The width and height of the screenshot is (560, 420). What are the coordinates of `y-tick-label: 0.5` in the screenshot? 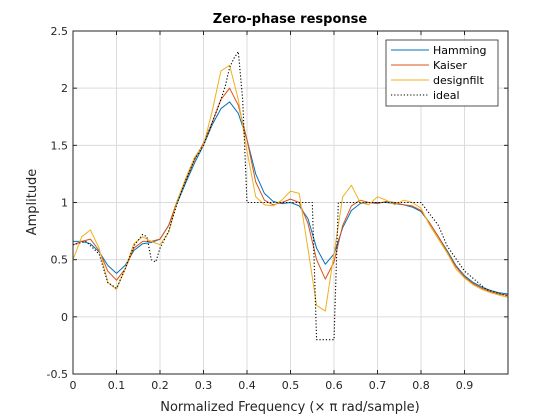 It's located at (60, 260).